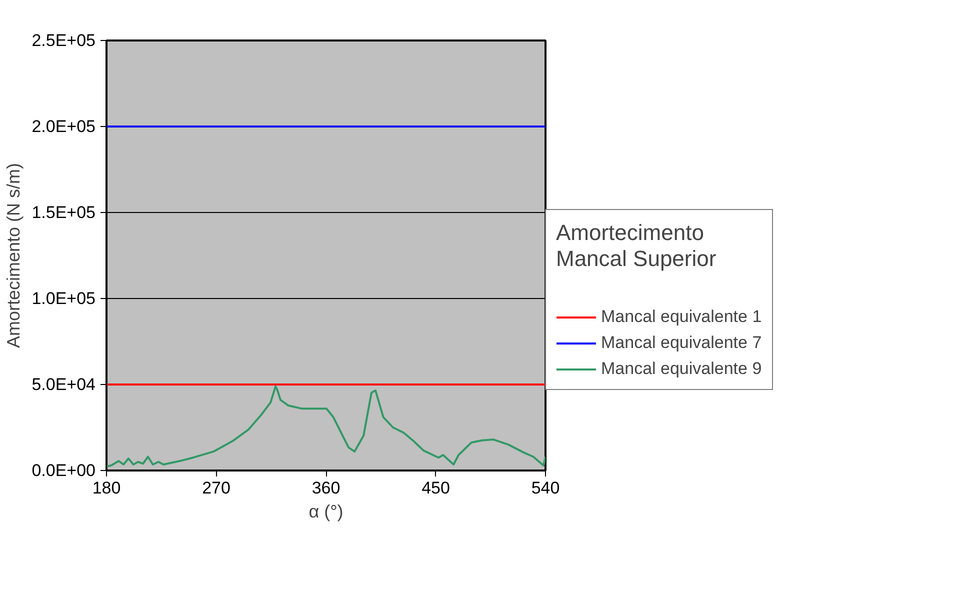 Image resolution: width=963 pixels, height=590 pixels. What do you see at coordinates (436, 488) in the screenshot?
I see `x-tick-label: 450` at bounding box center [436, 488].